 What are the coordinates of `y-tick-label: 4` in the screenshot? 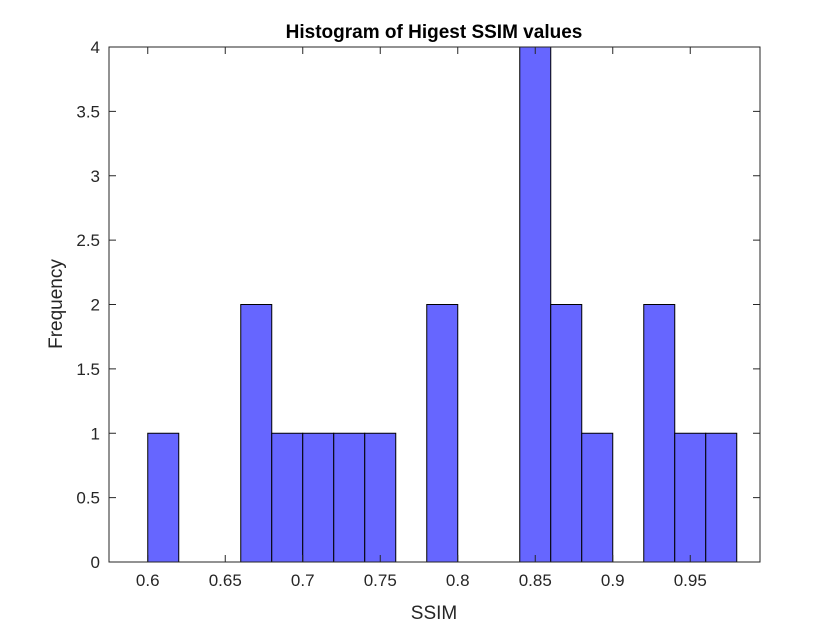 It's located at (95, 47).